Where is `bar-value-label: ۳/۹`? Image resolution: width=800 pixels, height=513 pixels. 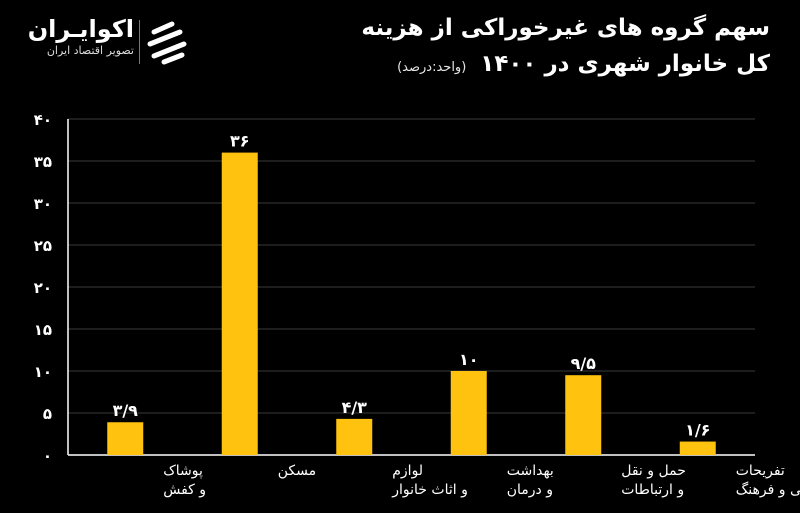 bar-value-label: ۳/۹ is located at coordinates (126, 410).